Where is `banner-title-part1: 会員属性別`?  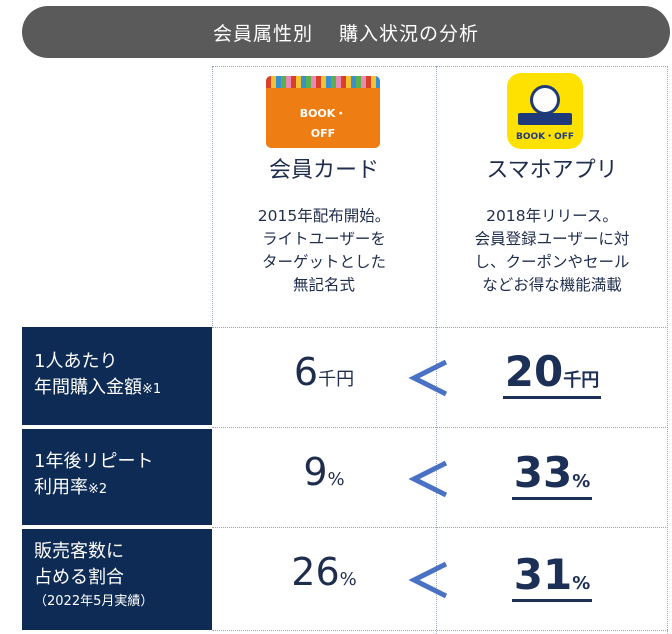
banner-title-part1: 会員属性別 is located at coordinates (262, 33).